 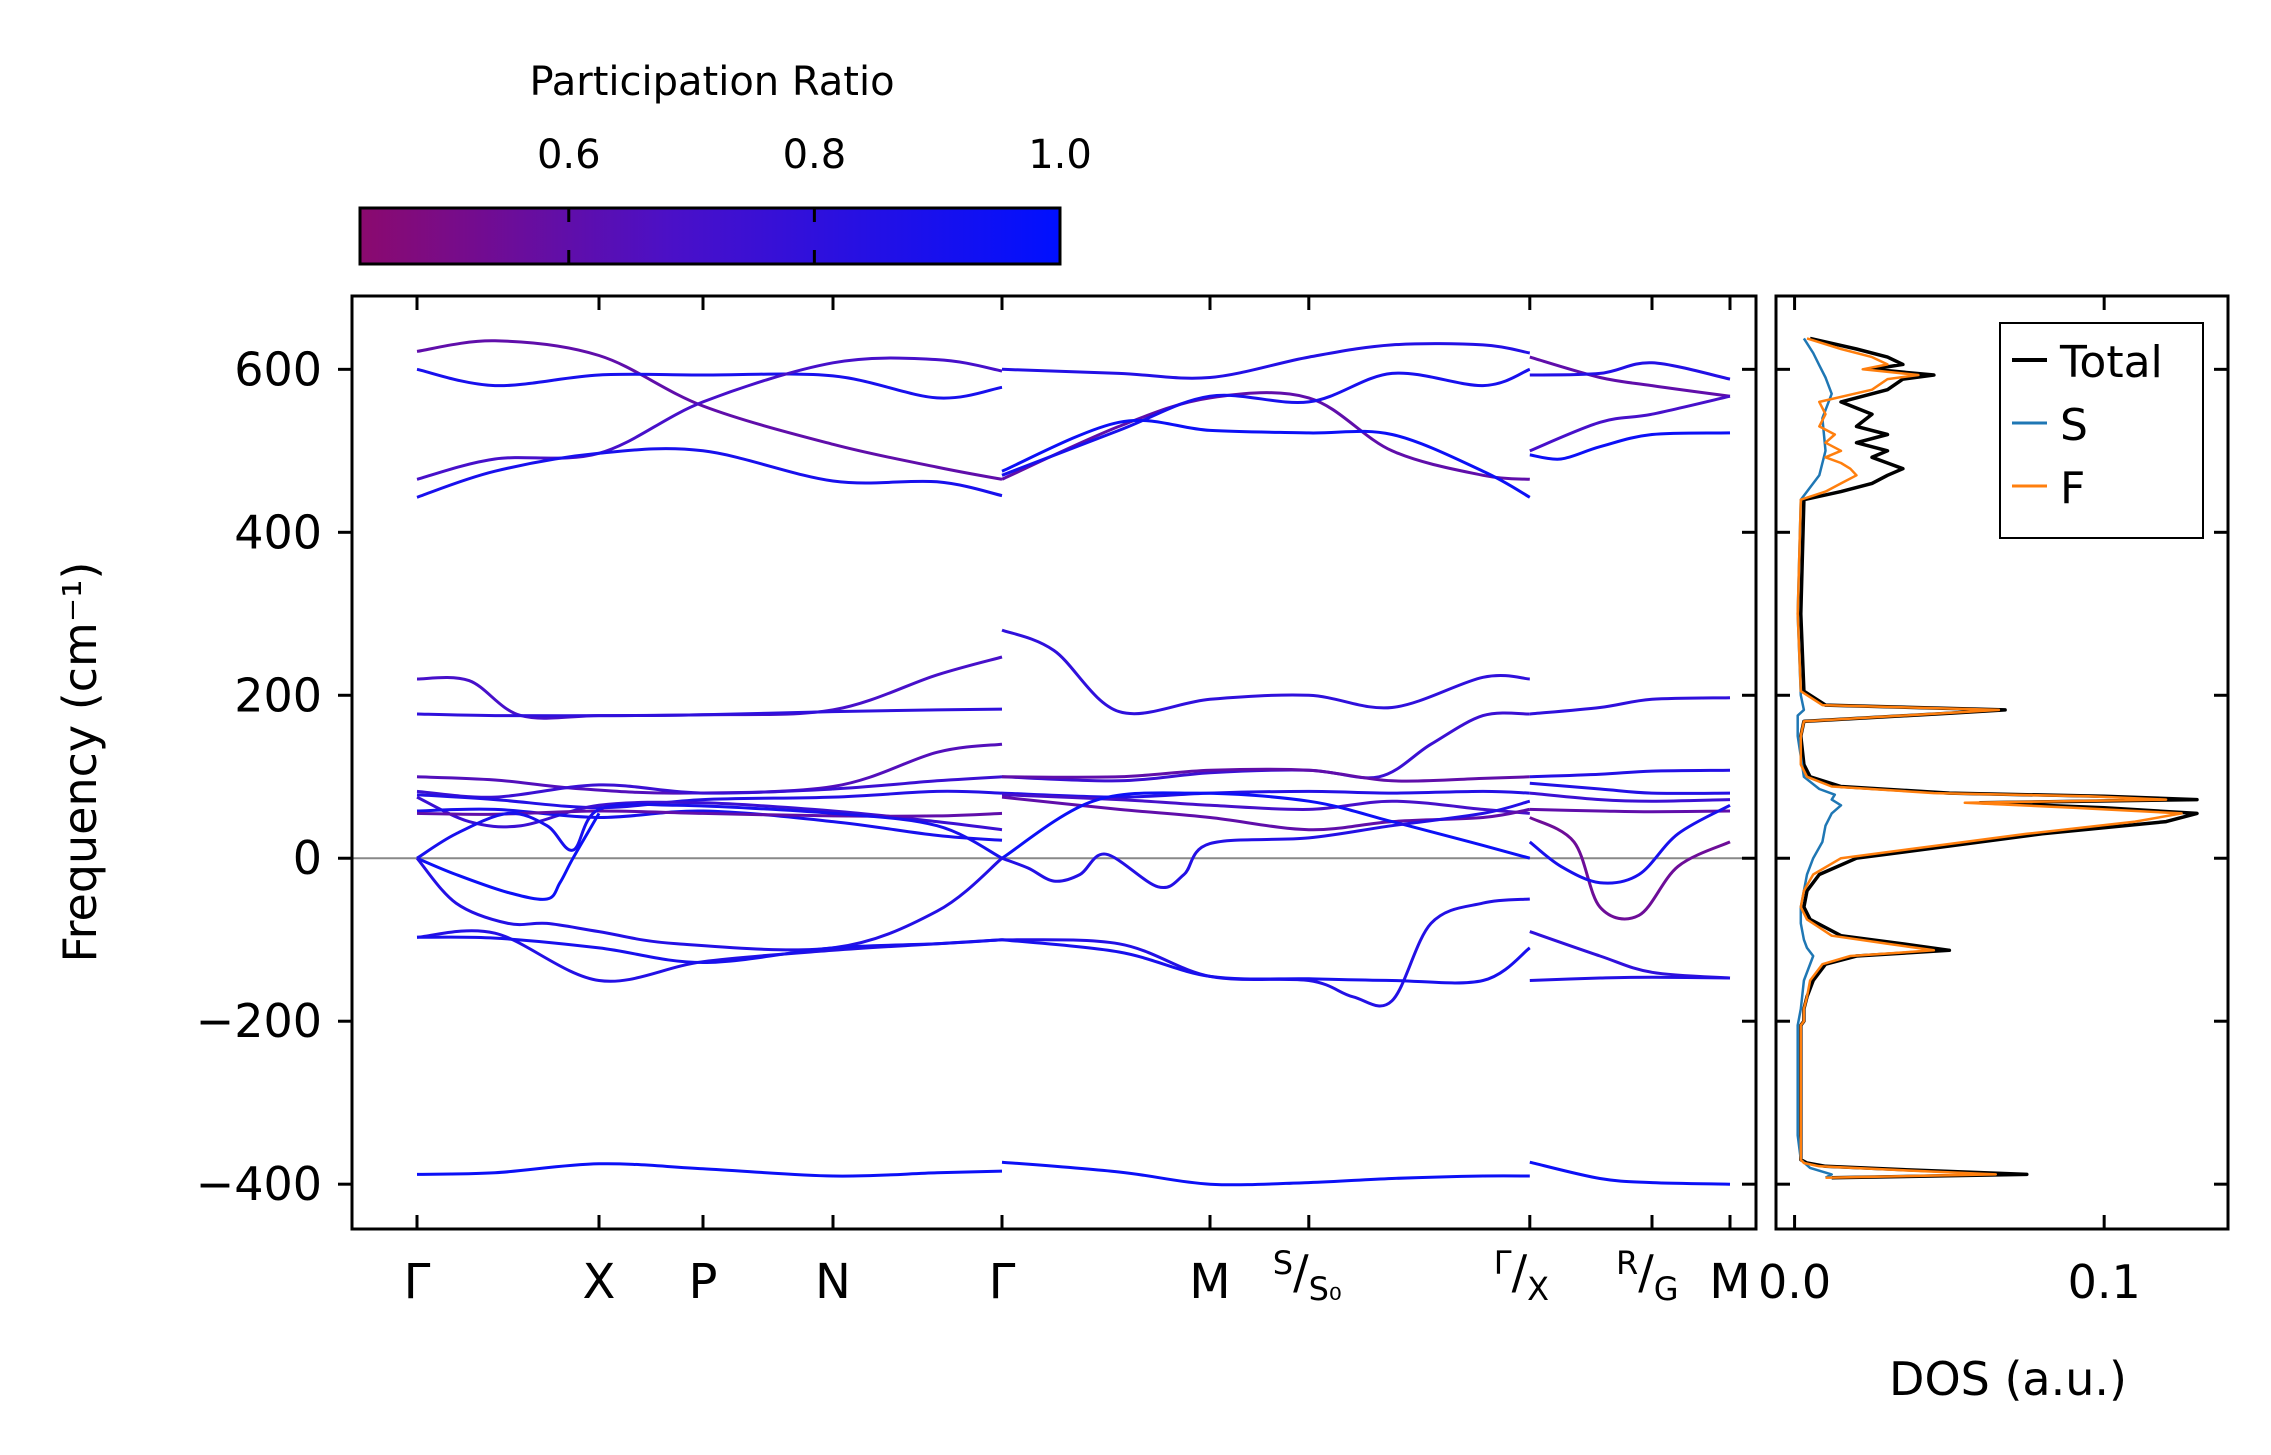 I want to click on legend: Total SF, so click(x=2101, y=430).